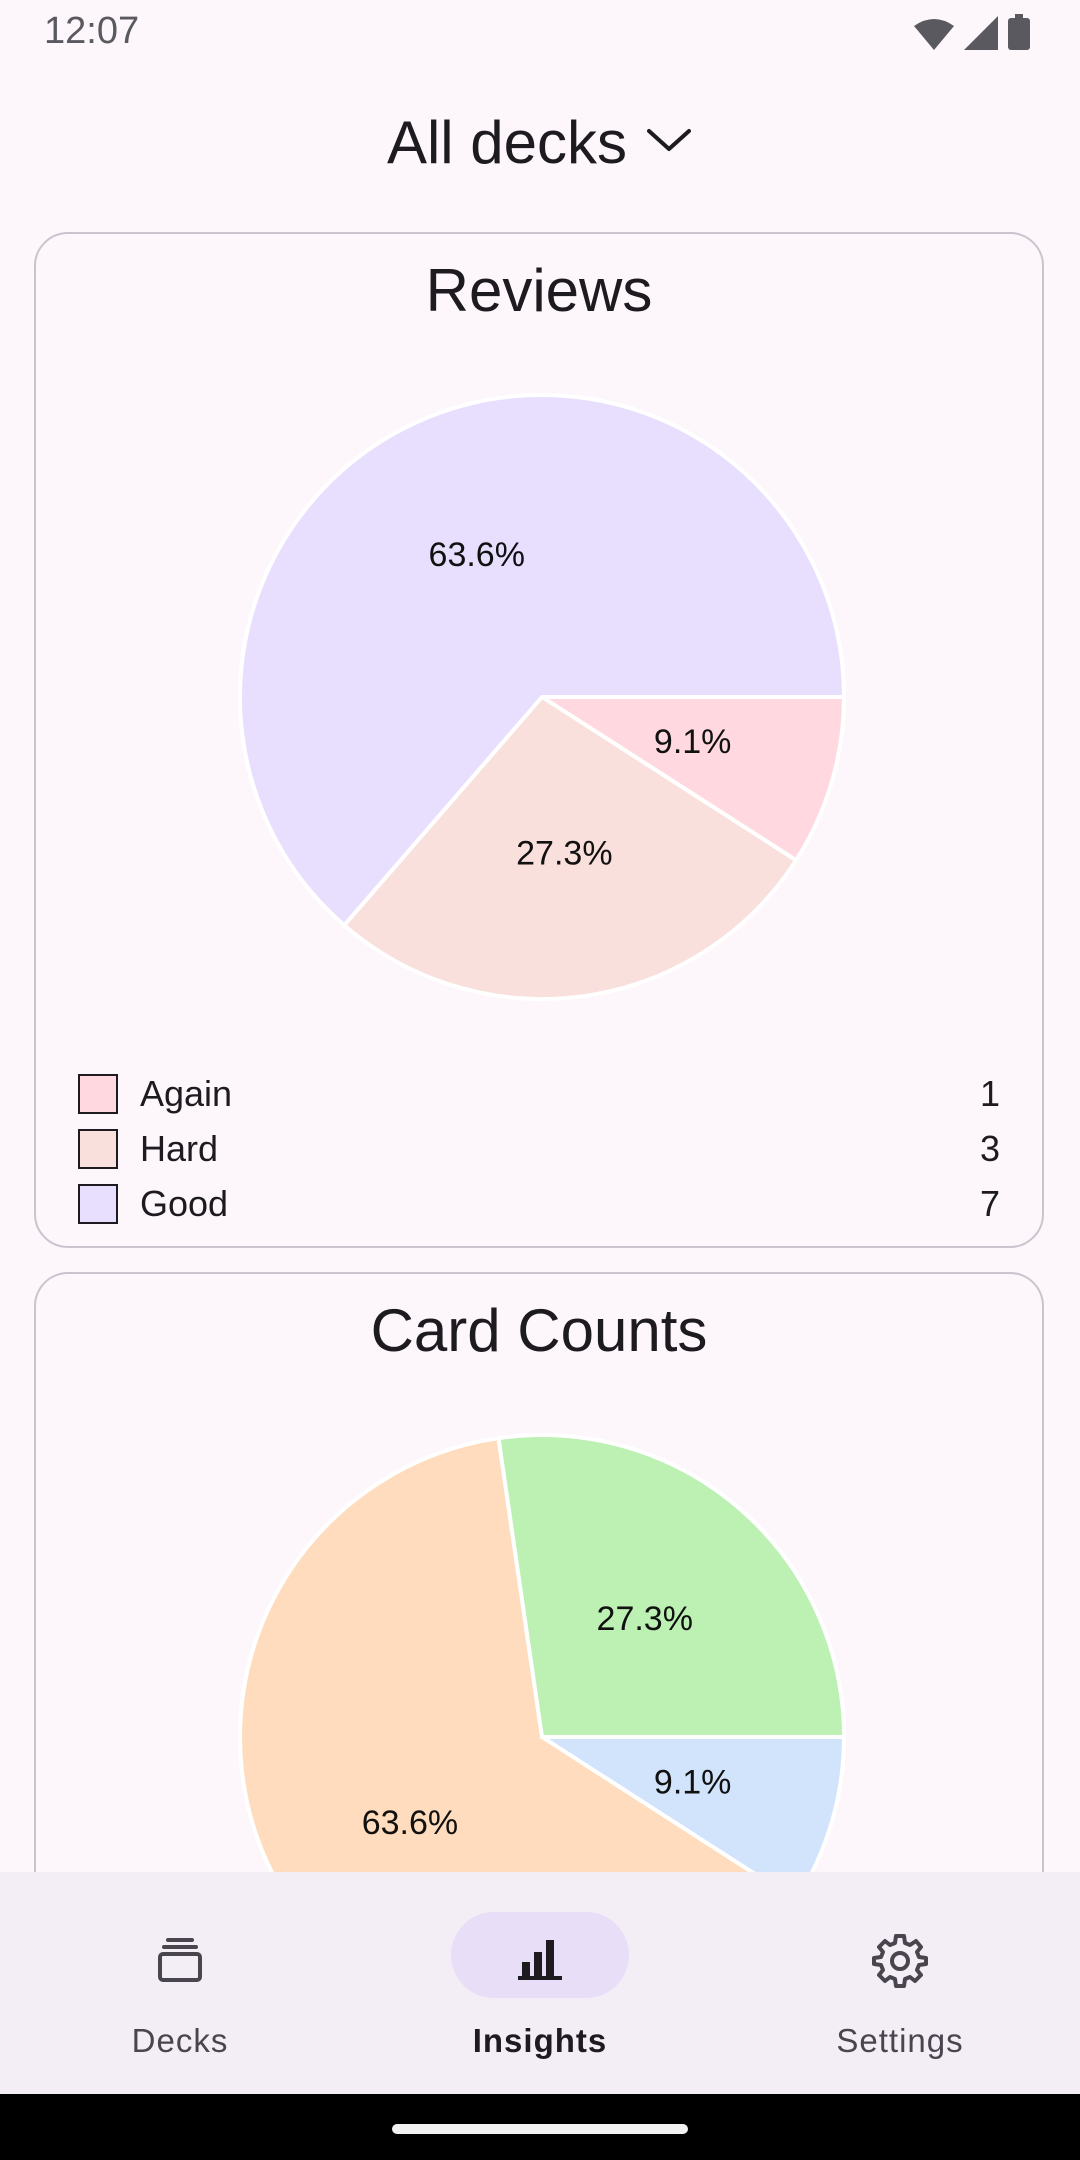 The width and height of the screenshot is (1080, 2160). I want to click on status-time: 12:07, so click(92, 31).